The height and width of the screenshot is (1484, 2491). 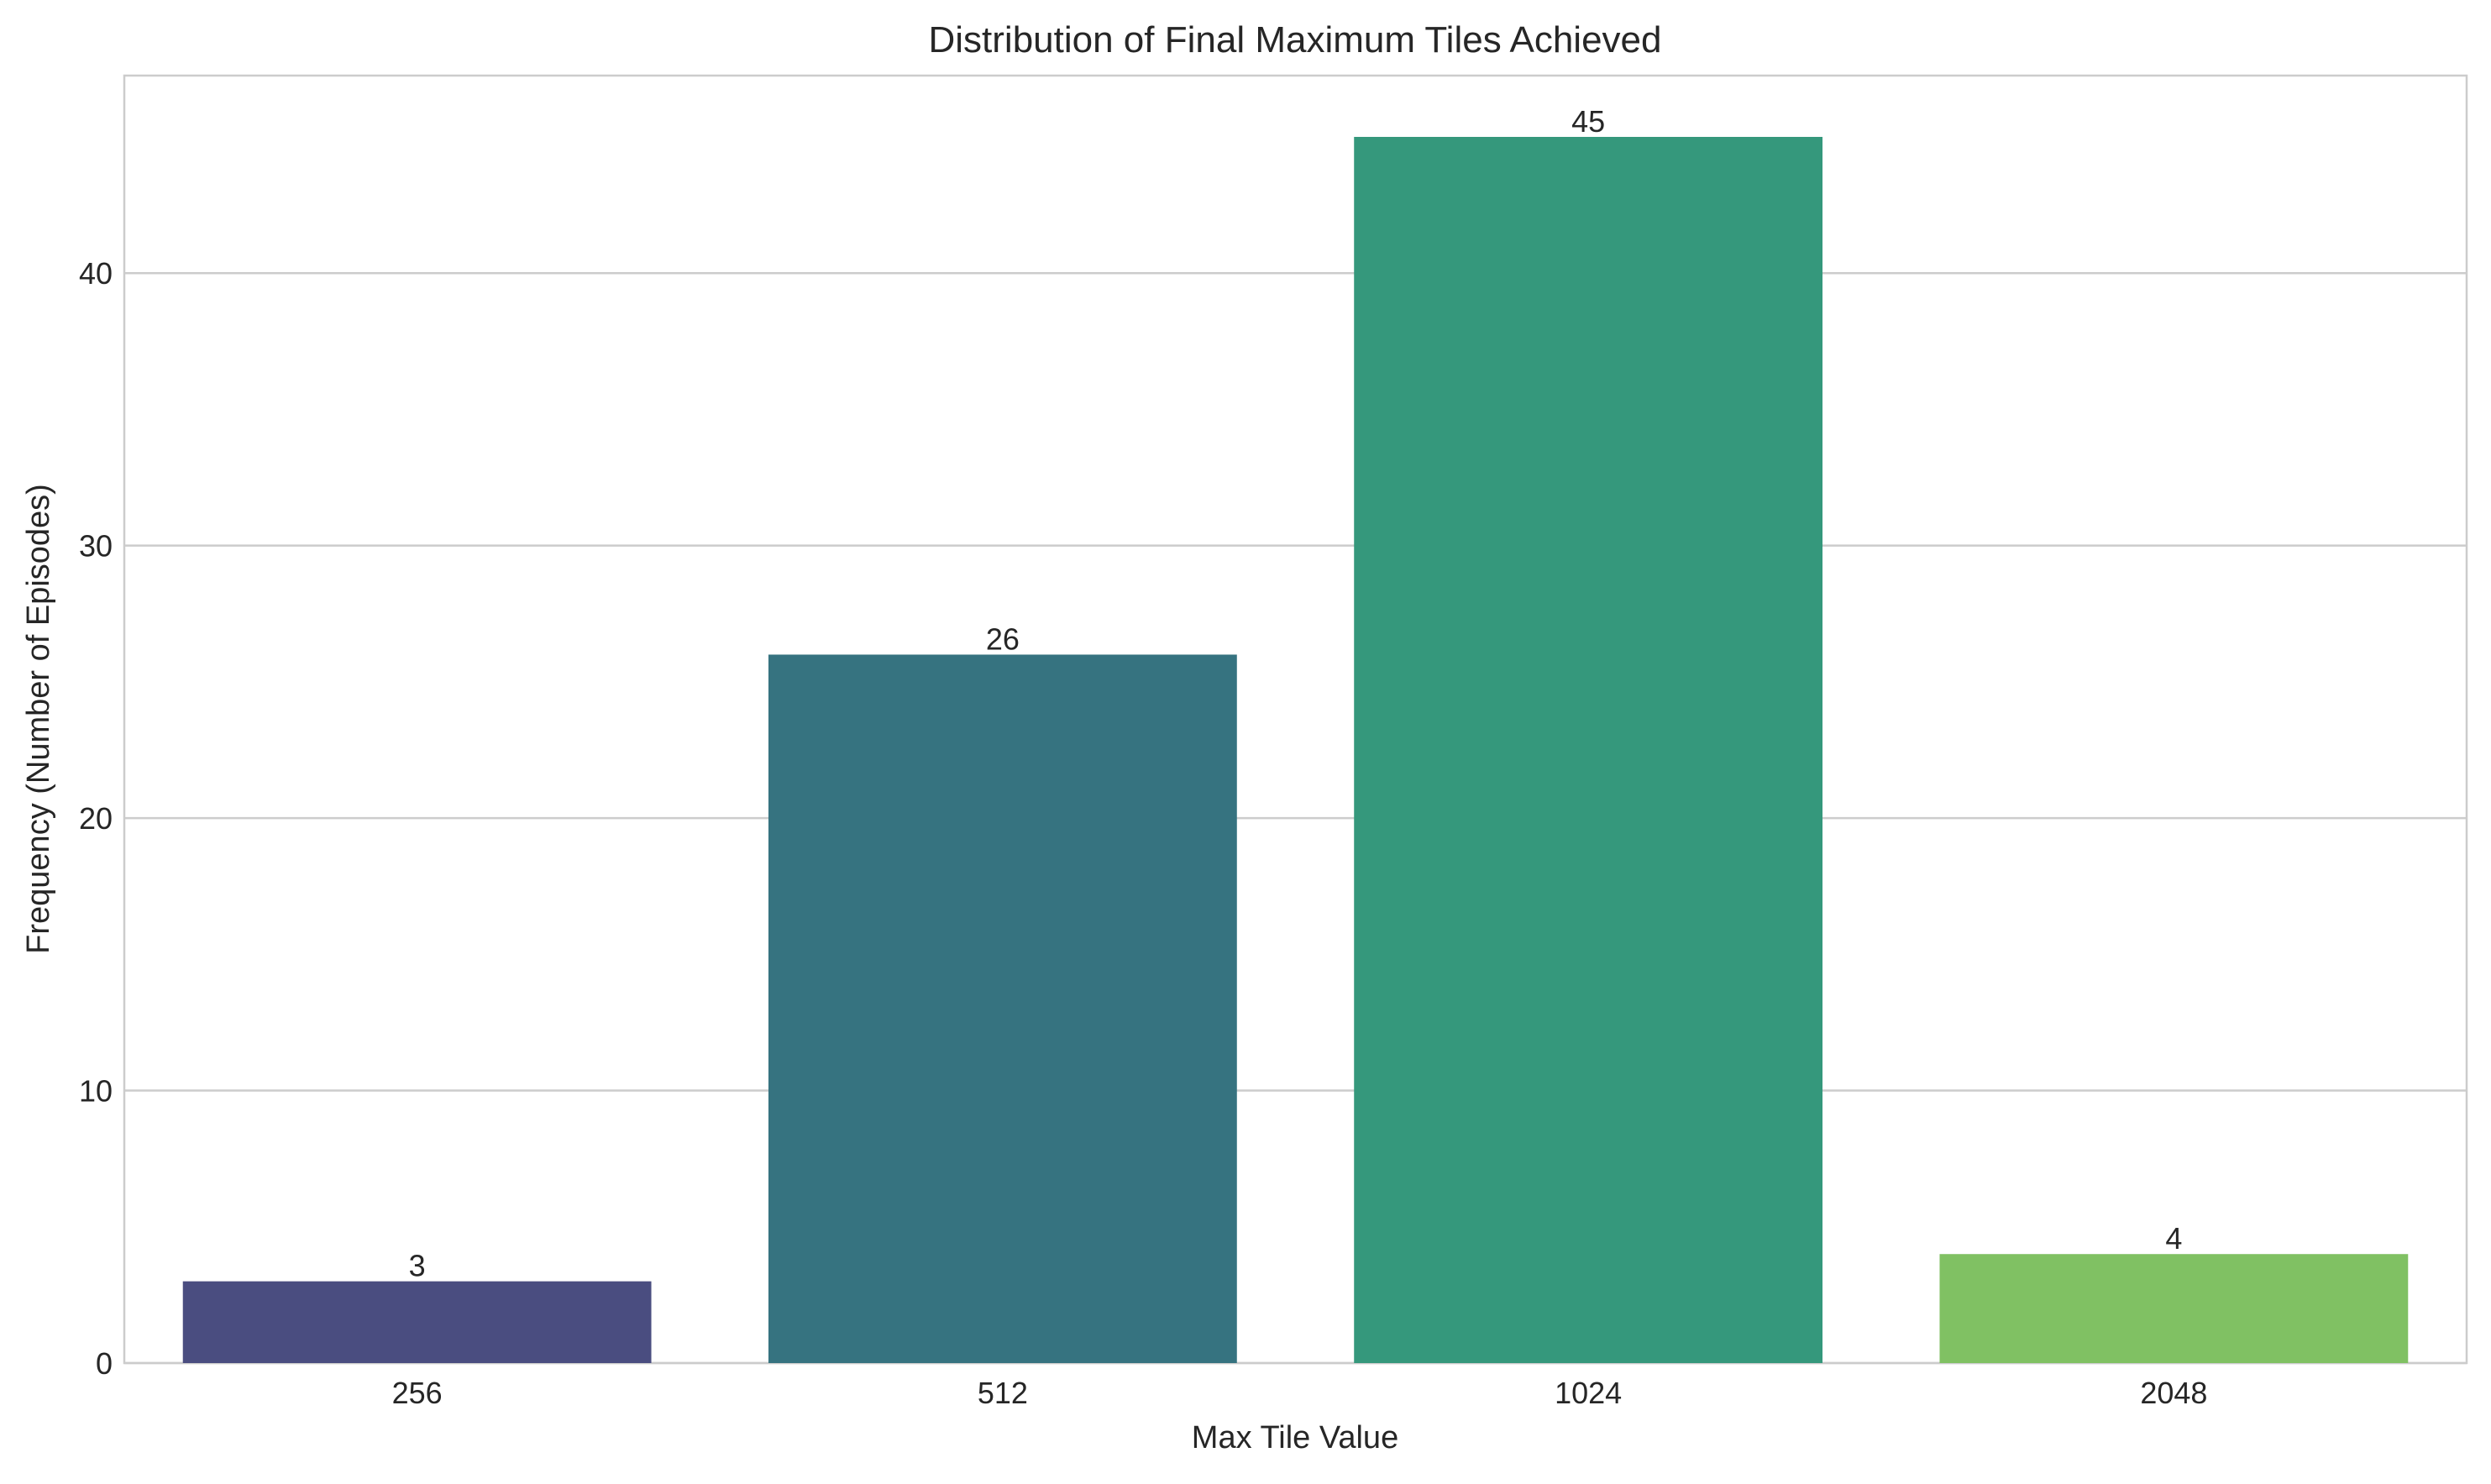 I want to click on x-axis-ticks: 256 512 1024 2048, so click(x=1300, y=1393).